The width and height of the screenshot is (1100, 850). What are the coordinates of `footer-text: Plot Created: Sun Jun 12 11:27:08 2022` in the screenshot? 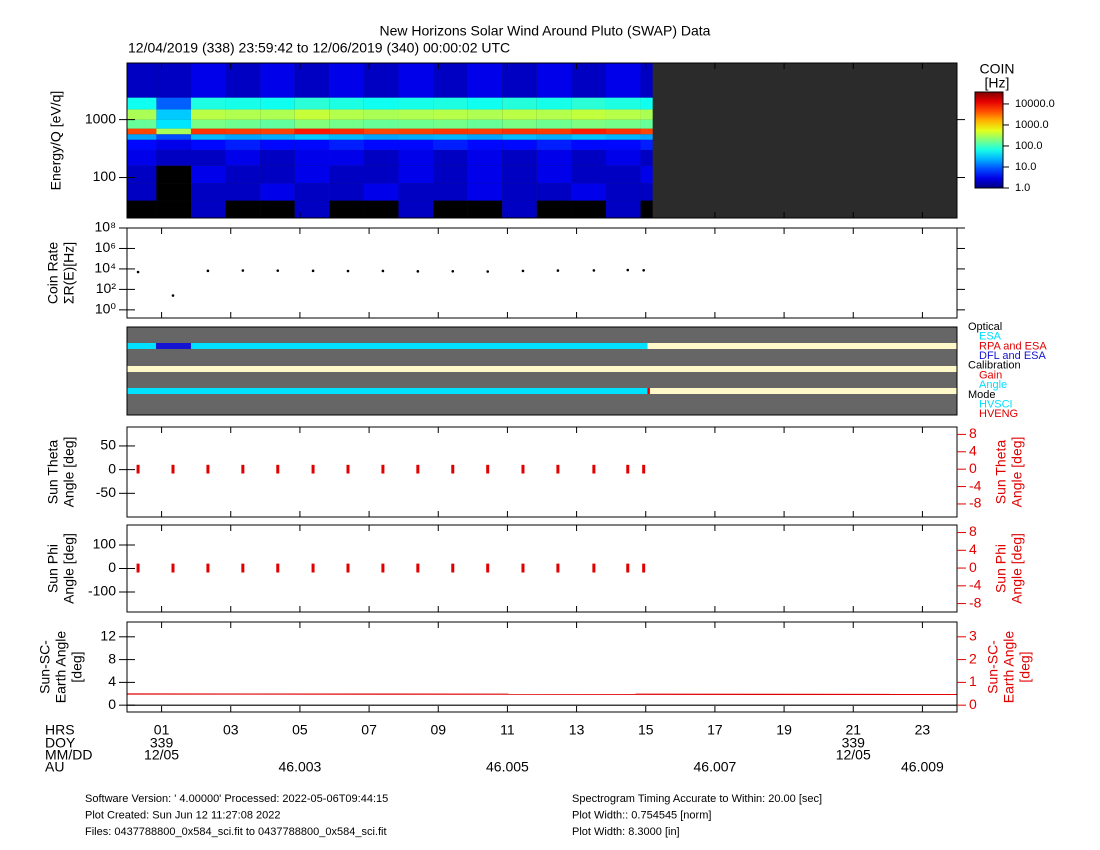 It's located at (183, 815).